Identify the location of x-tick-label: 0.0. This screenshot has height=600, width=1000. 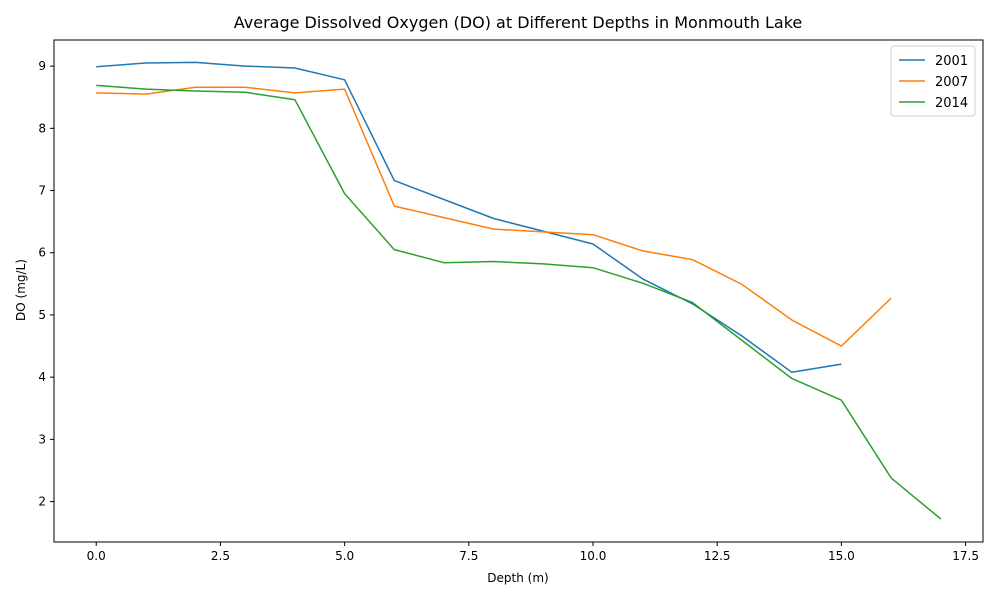
(96, 556).